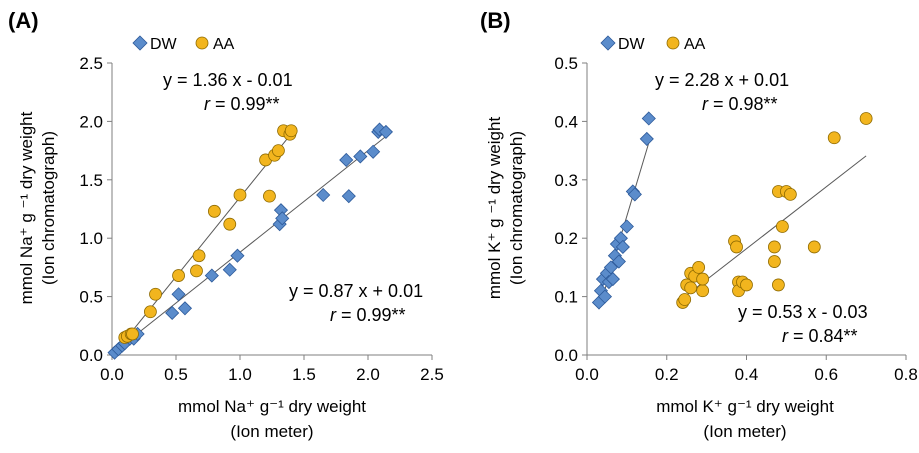 The image size is (919, 453). I want to click on panel-a-y-tick-label: 1.5, so click(91, 180).